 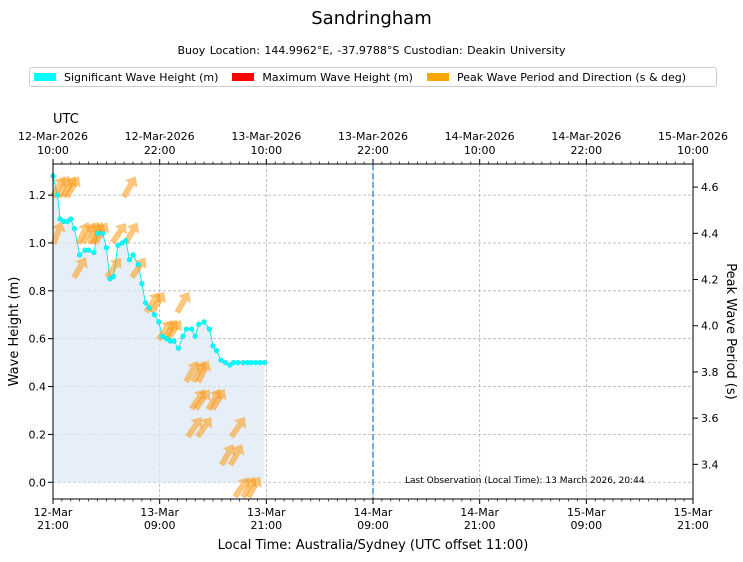 What do you see at coordinates (710, 418) in the screenshot?
I see `y2-tick-label: 3.6` at bounding box center [710, 418].